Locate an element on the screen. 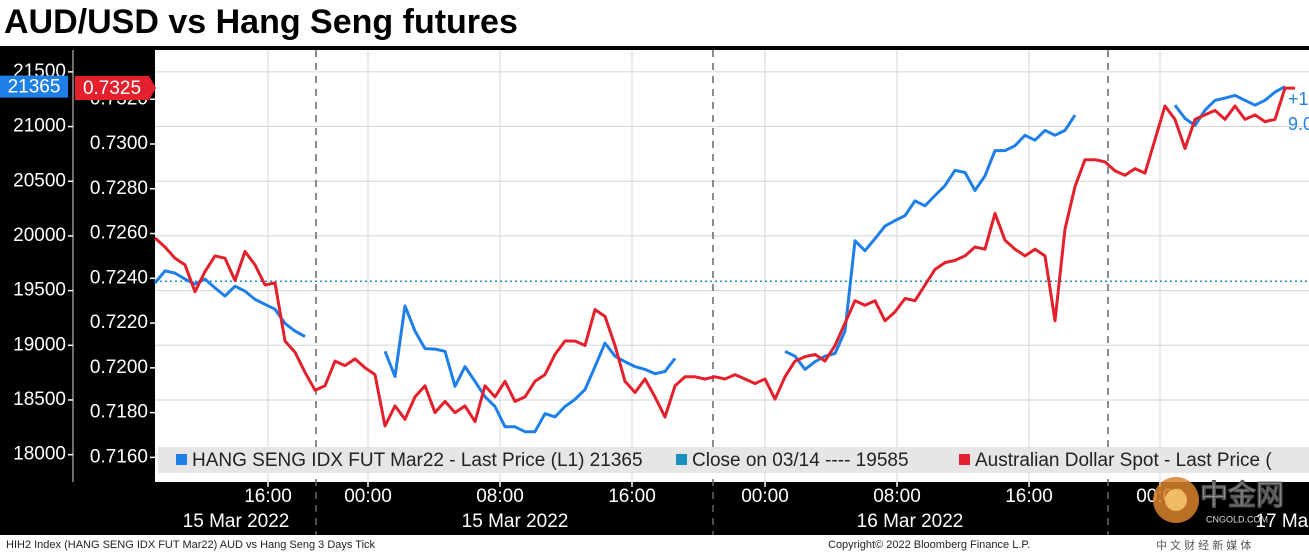 This screenshot has width=1309, height=553. watermark: 中金网 CNGOLD.COM is located at coordinates (1218, 500).